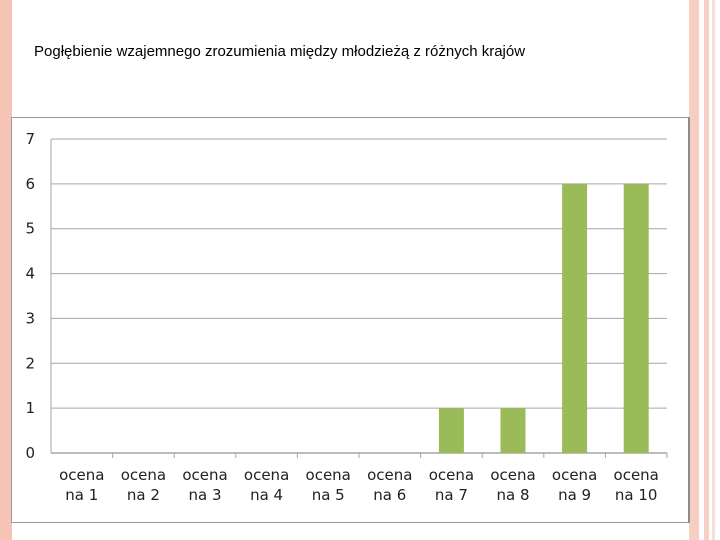 The width and height of the screenshot is (720, 540). Describe the element at coordinates (574, 485) in the screenshot. I see `x-category-label: ocena na 9` at that location.